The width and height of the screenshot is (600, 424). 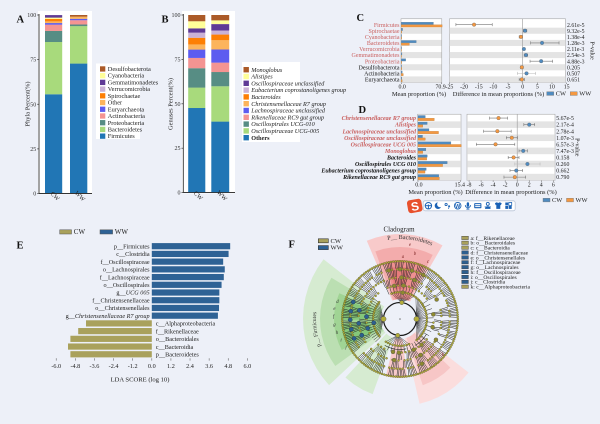 What do you see at coordinates (400, 152) in the screenshot?
I see `svg-text: Monoglobus` at bounding box center [400, 152].